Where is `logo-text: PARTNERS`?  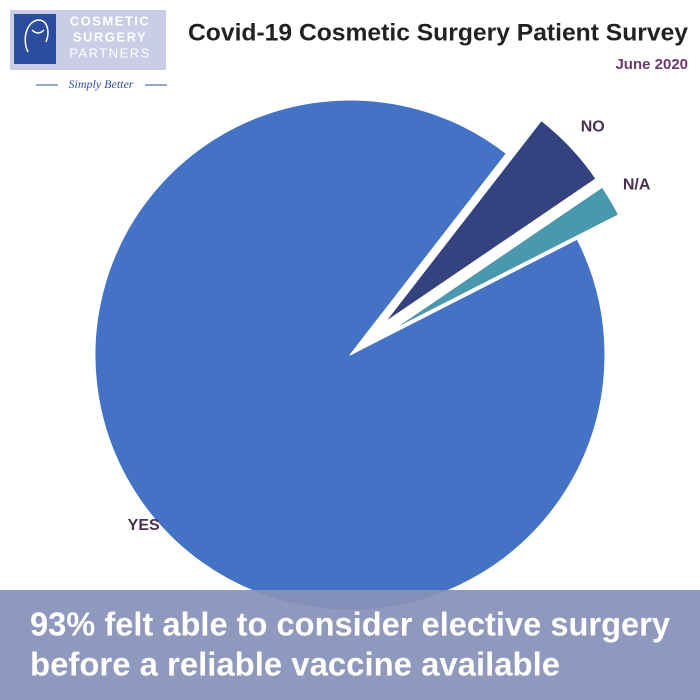 logo-text: PARTNERS is located at coordinates (110, 52).